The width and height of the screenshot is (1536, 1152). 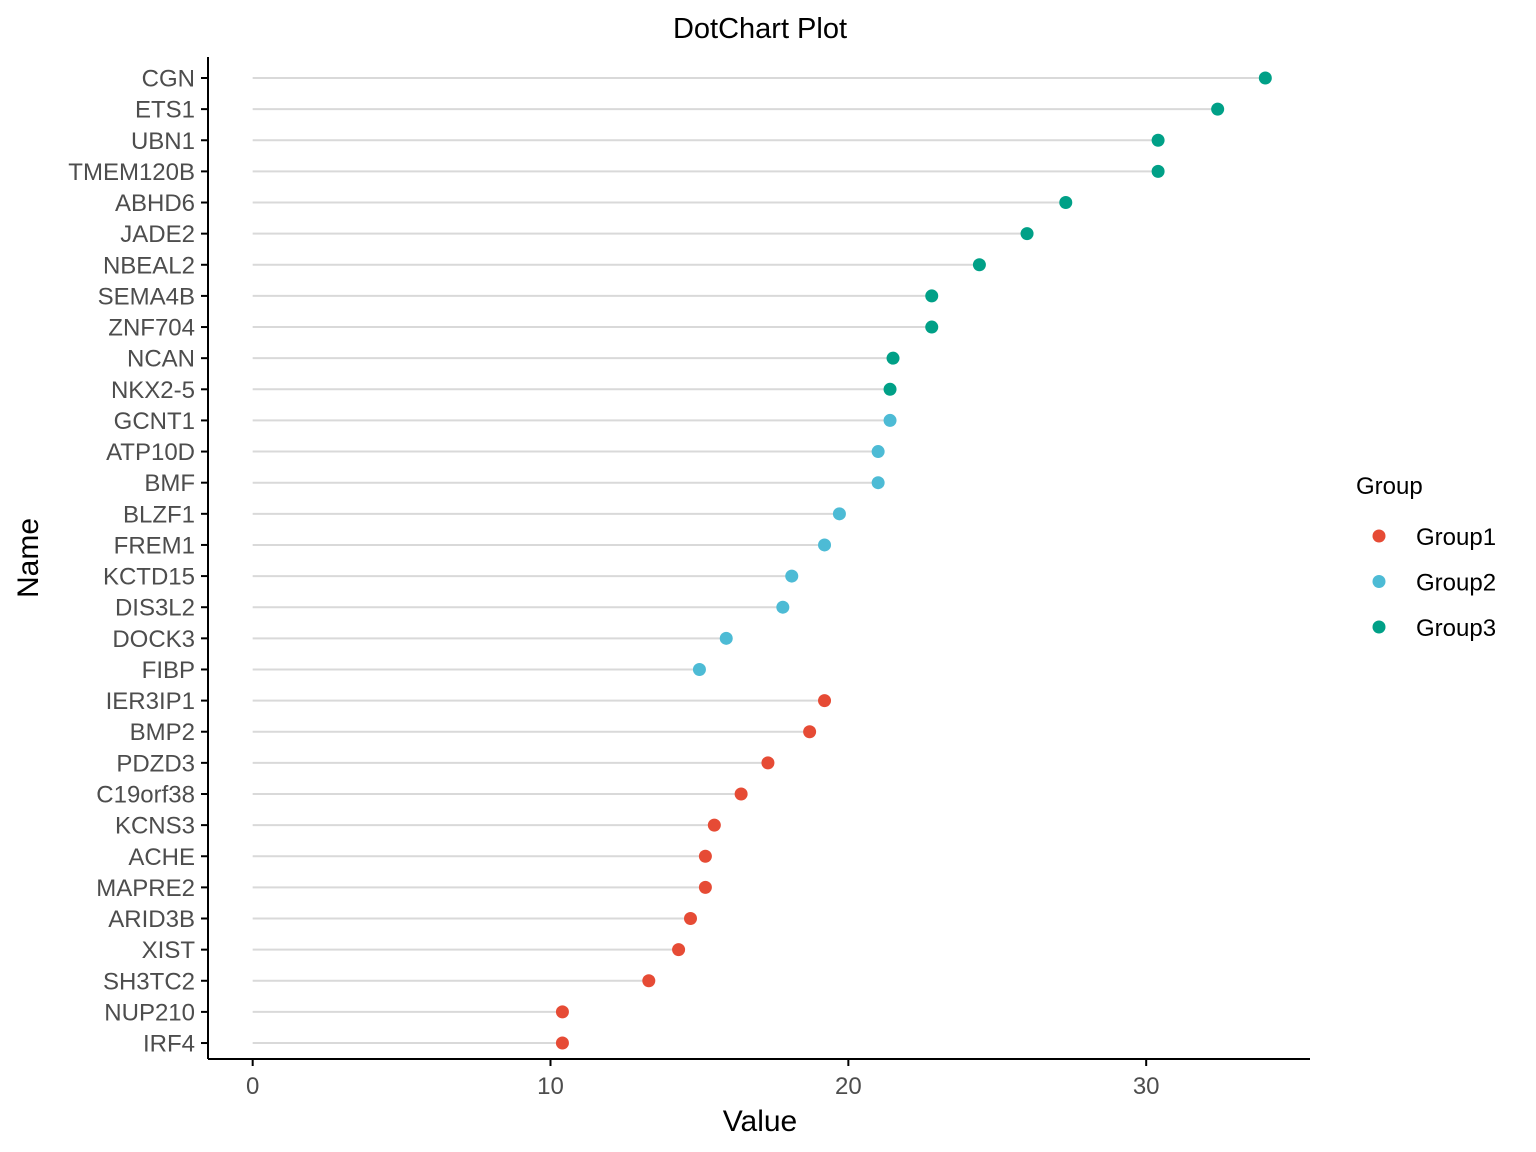 I want to click on point-kctd15, so click(x=792, y=576).